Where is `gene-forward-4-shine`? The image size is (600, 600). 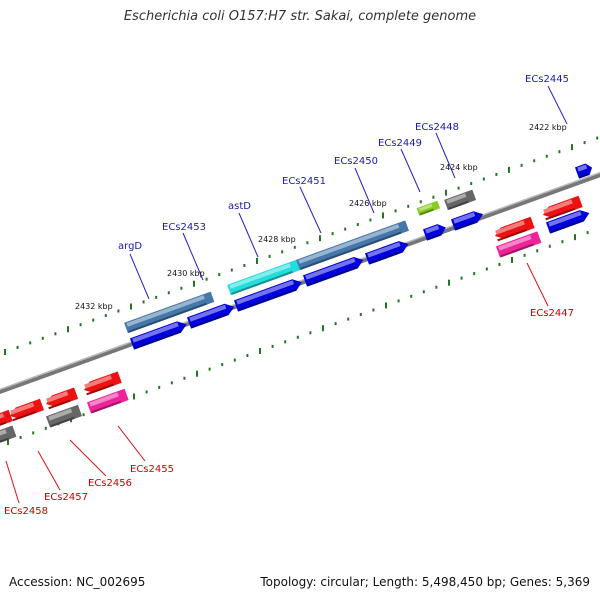
gene-forward-4-shine is located at coordinates (330, 268).